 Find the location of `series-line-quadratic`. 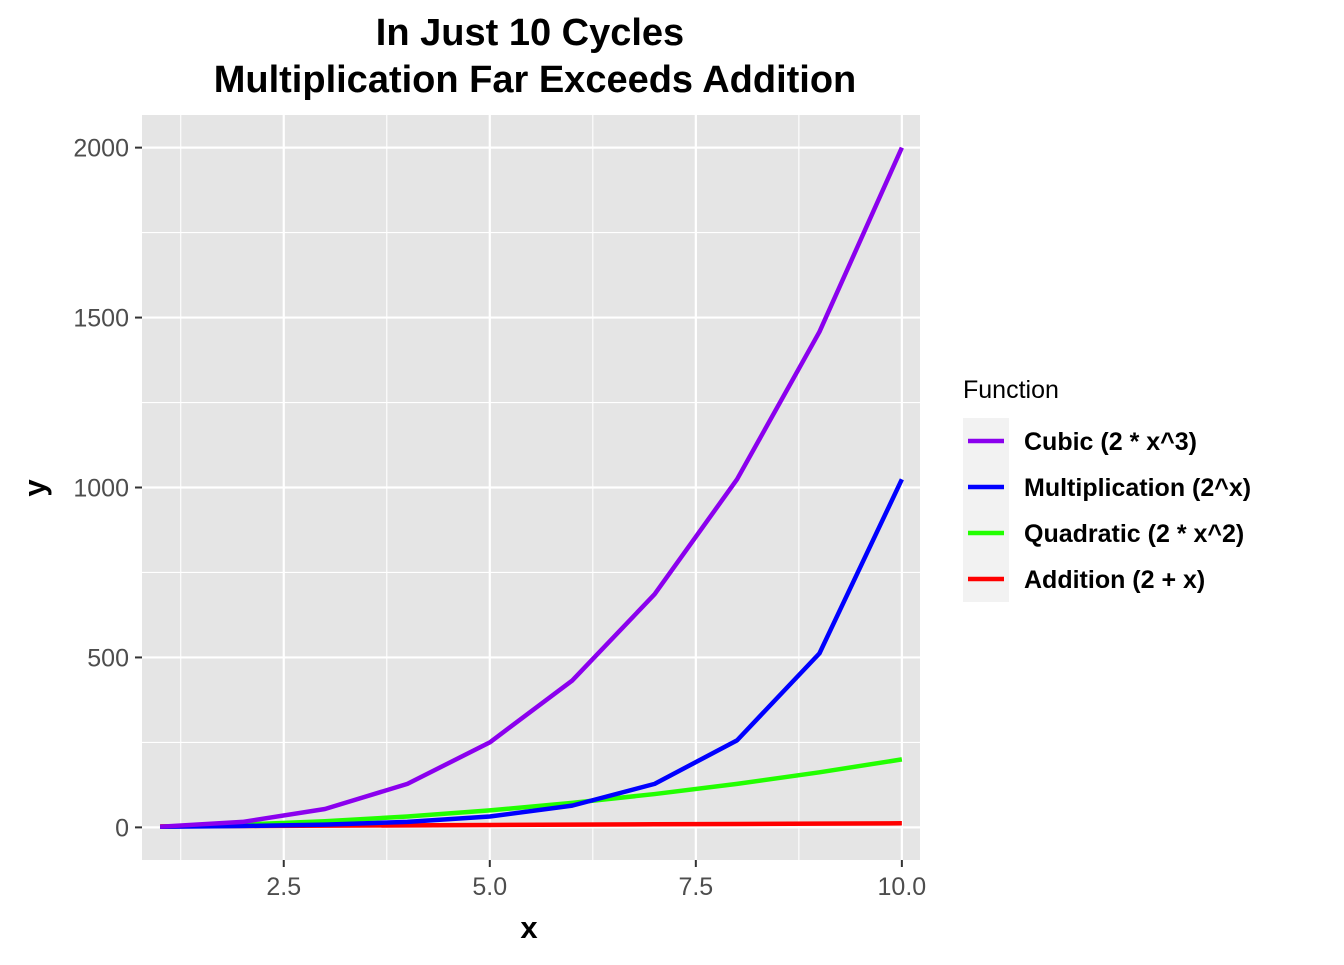

series-line-quadratic is located at coordinates (531, 793).